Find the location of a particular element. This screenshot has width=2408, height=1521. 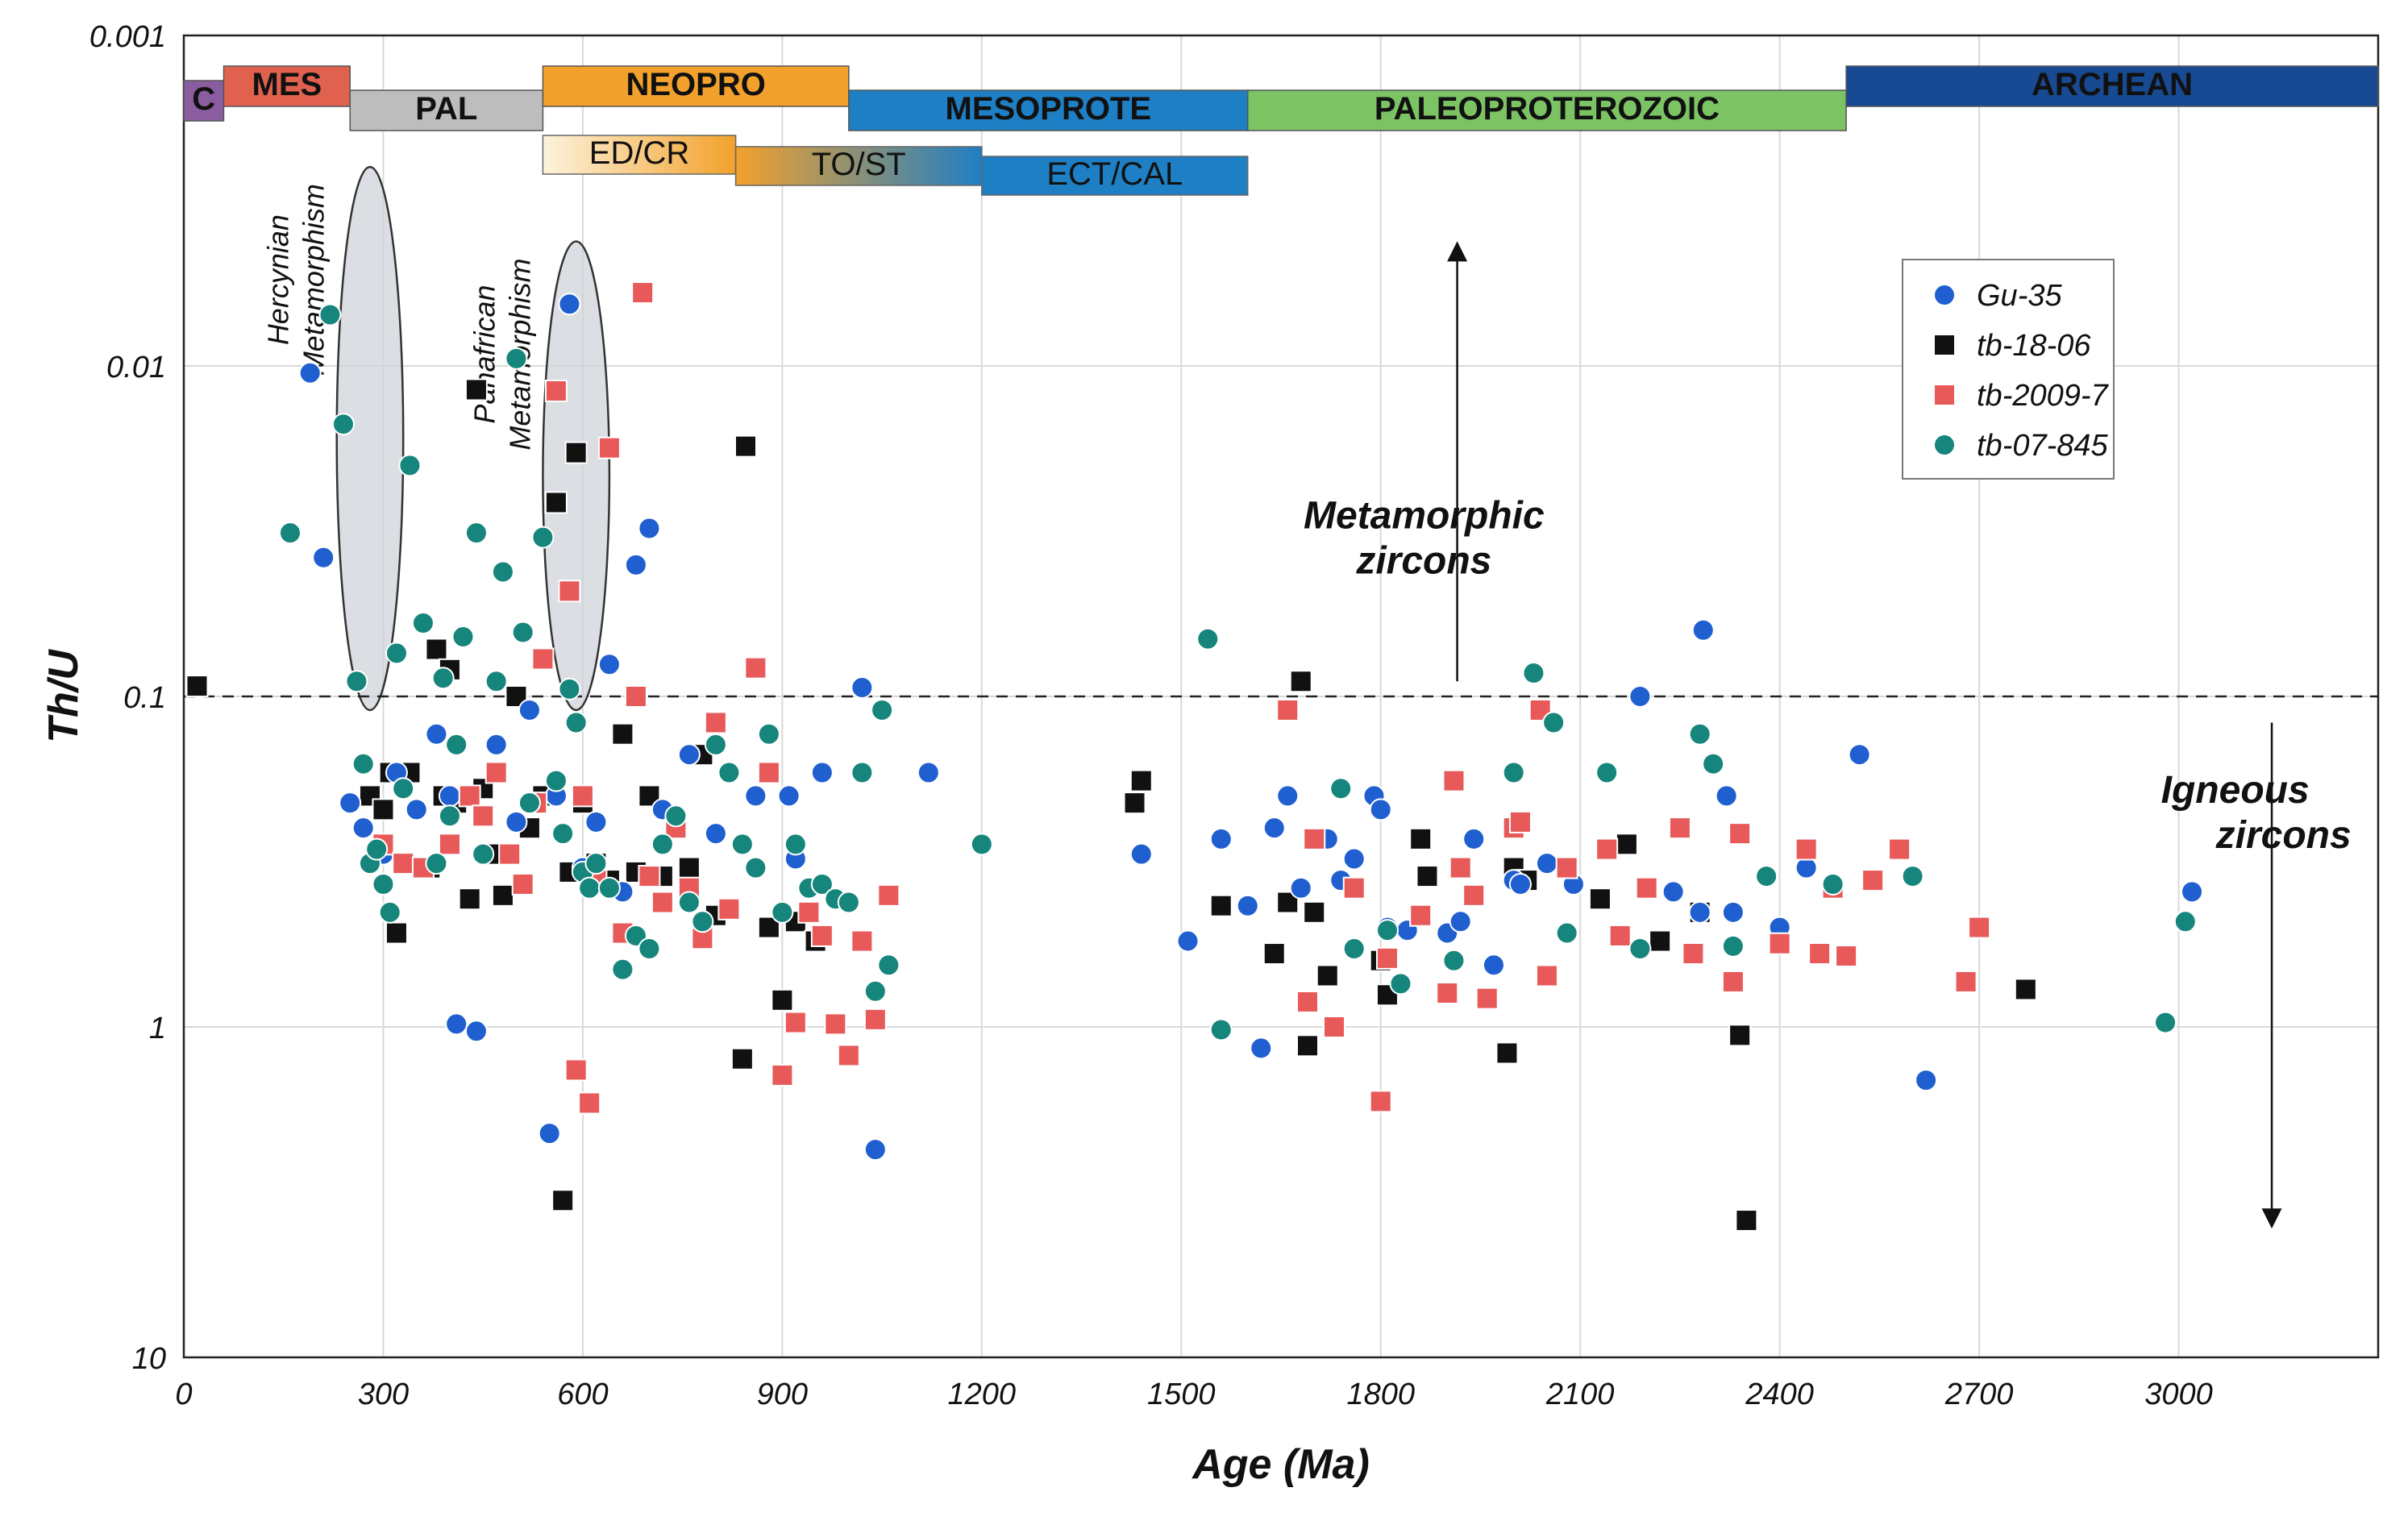

annotation-line2: zircons is located at coordinates (1423, 560).